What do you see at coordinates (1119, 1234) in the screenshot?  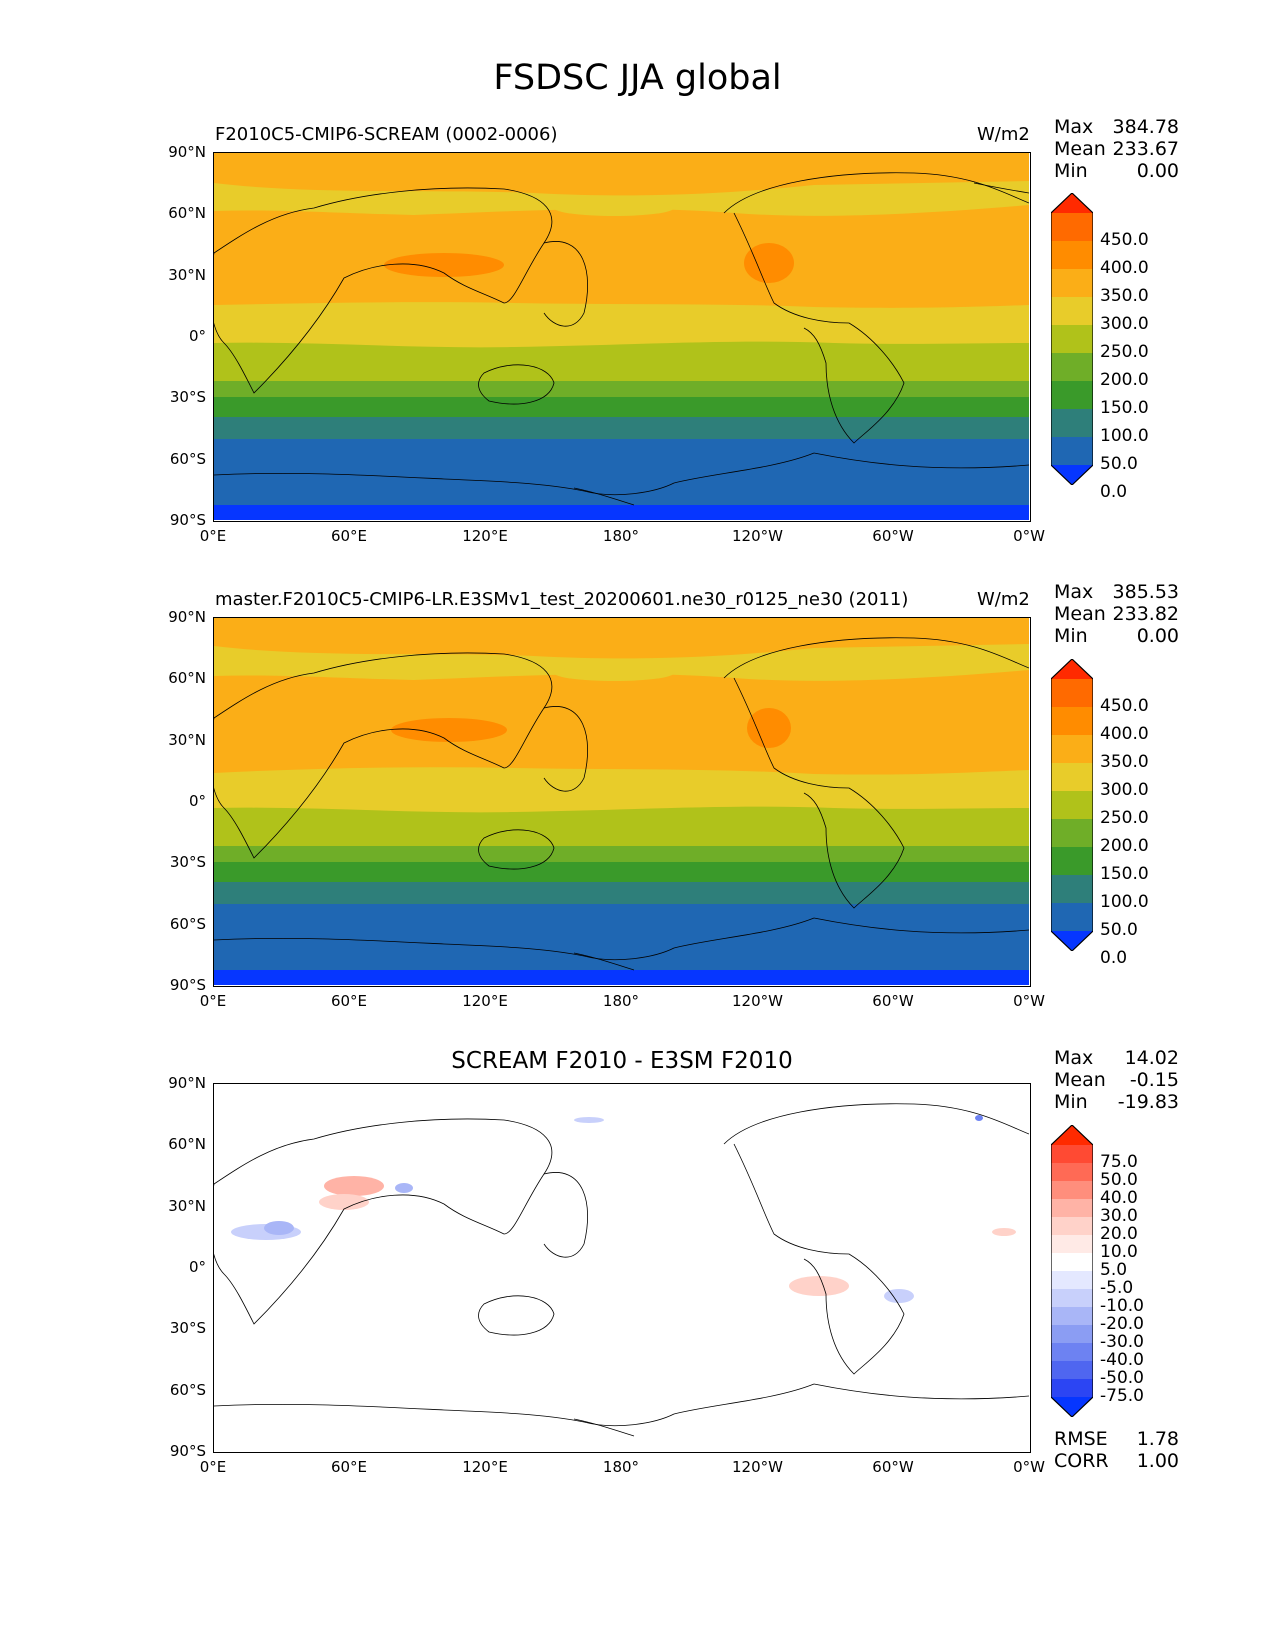 I see `colorbar-level-label: 20.0` at bounding box center [1119, 1234].